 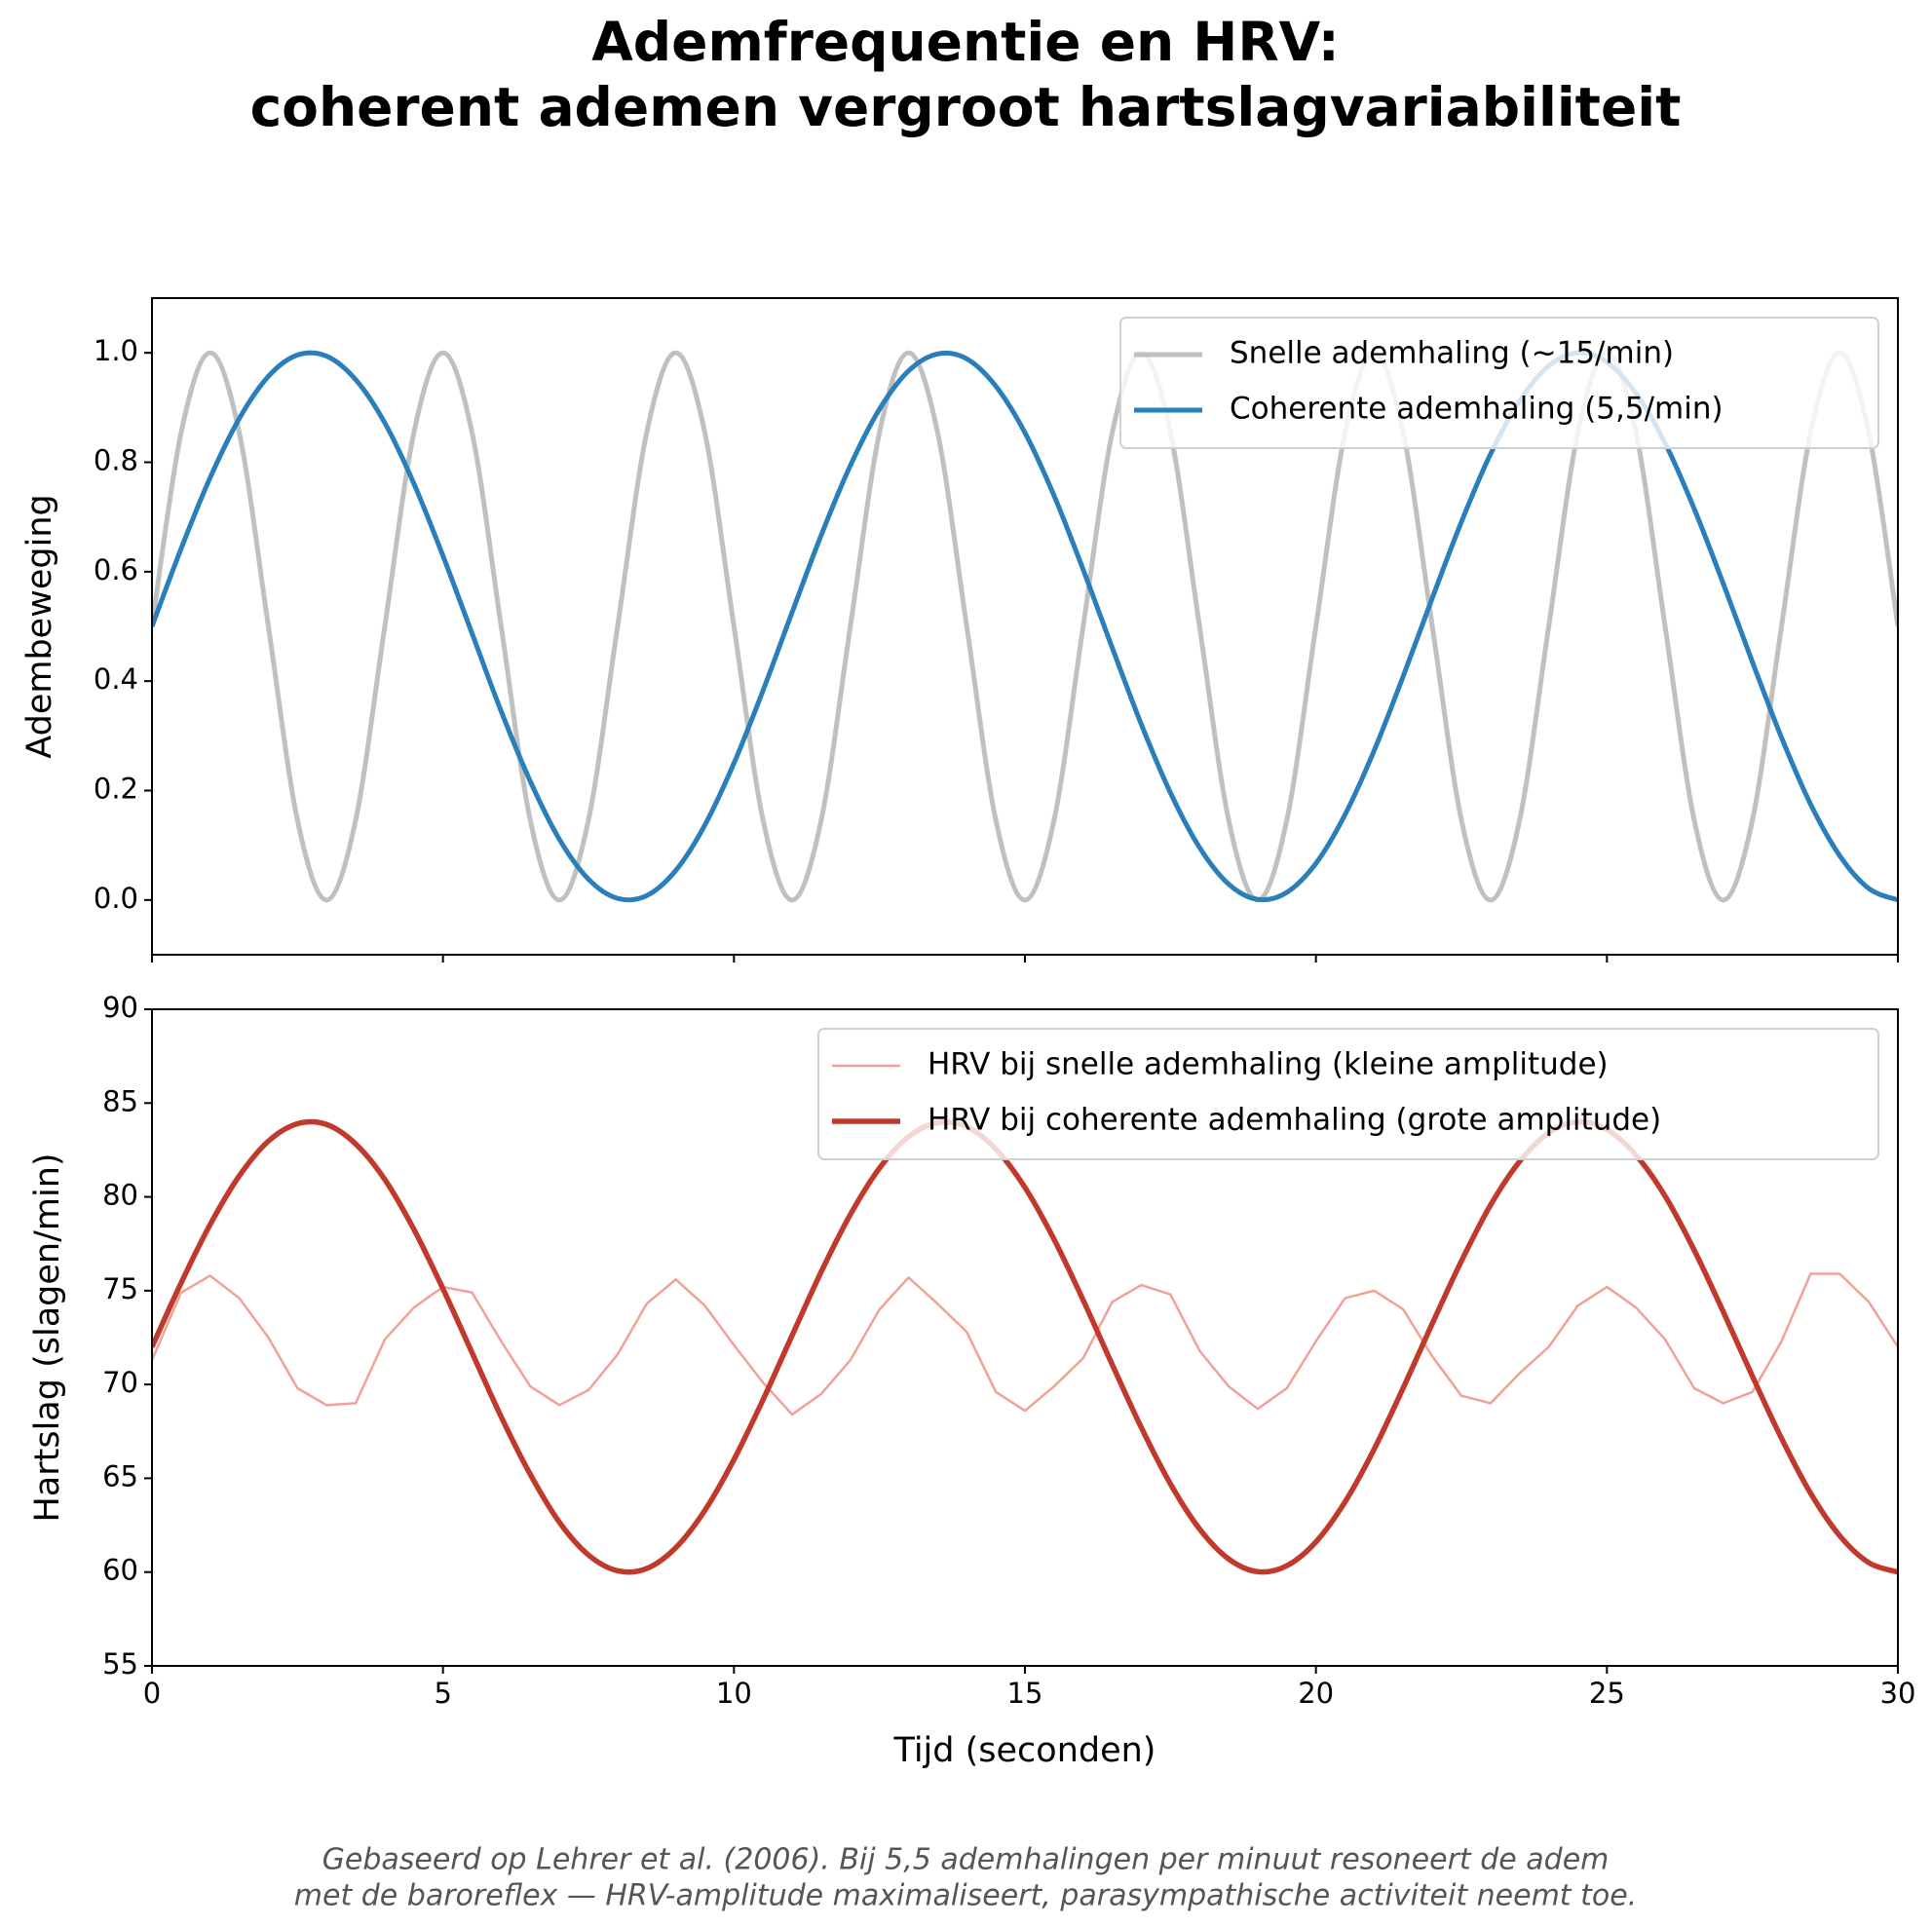 What do you see at coordinates (1607, 1693) in the screenshot?
I see `x-tick-label: 25` at bounding box center [1607, 1693].